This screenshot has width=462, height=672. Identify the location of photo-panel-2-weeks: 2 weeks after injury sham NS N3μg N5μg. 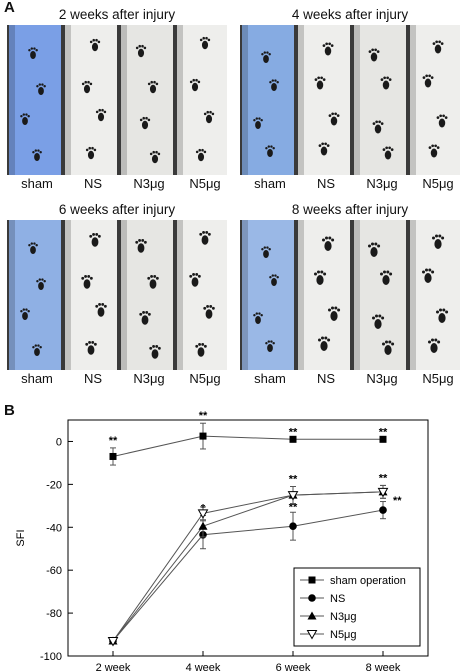
(117, 100).